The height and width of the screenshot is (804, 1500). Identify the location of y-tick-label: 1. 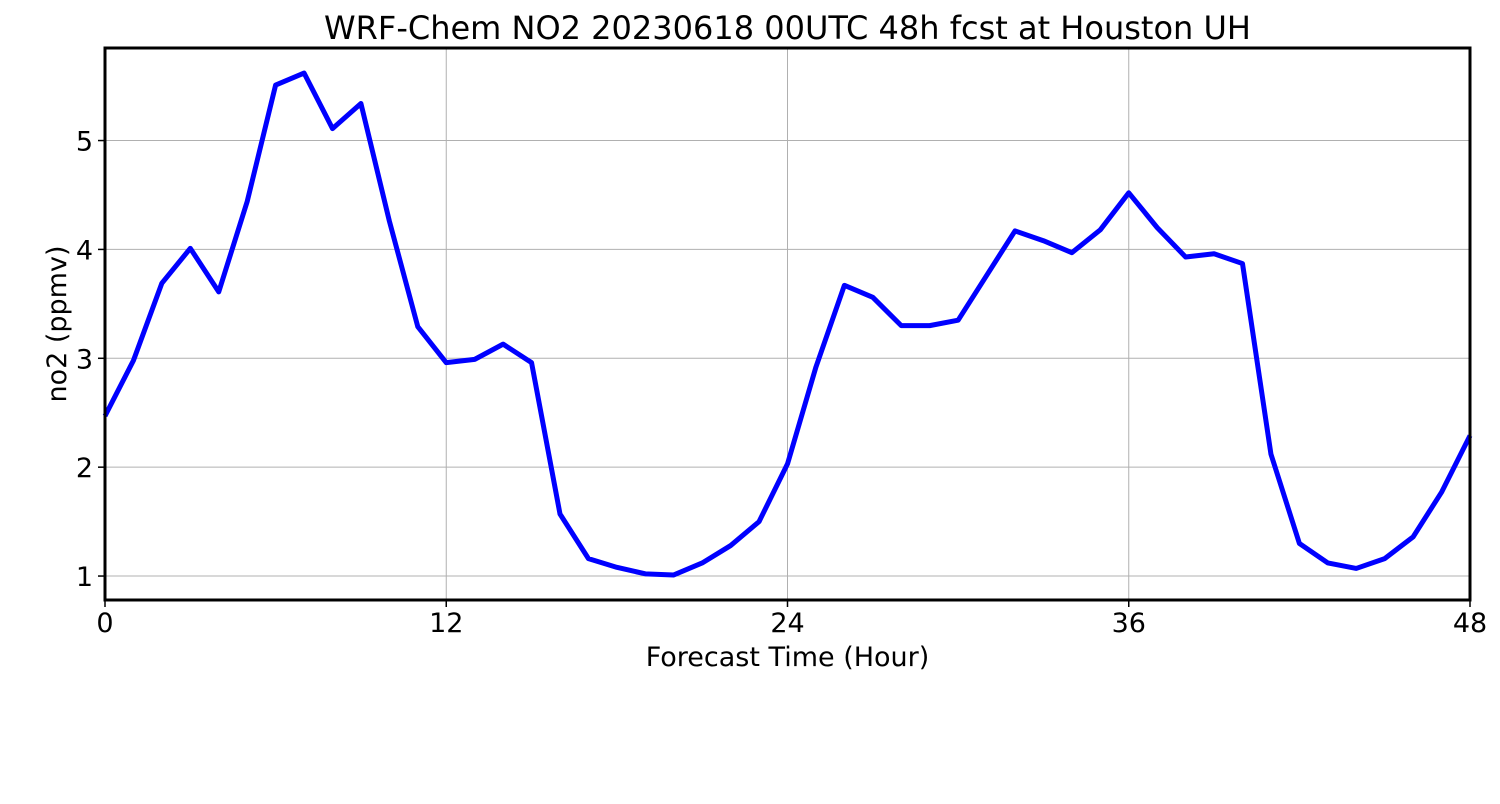
(84, 577).